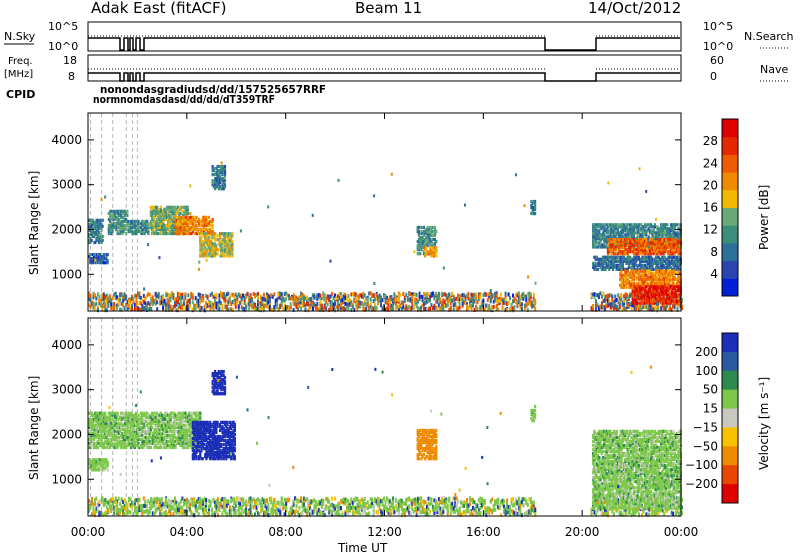 The image size is (800, 558). I want to click on y-tick-label: 3000, so click(66, 185).